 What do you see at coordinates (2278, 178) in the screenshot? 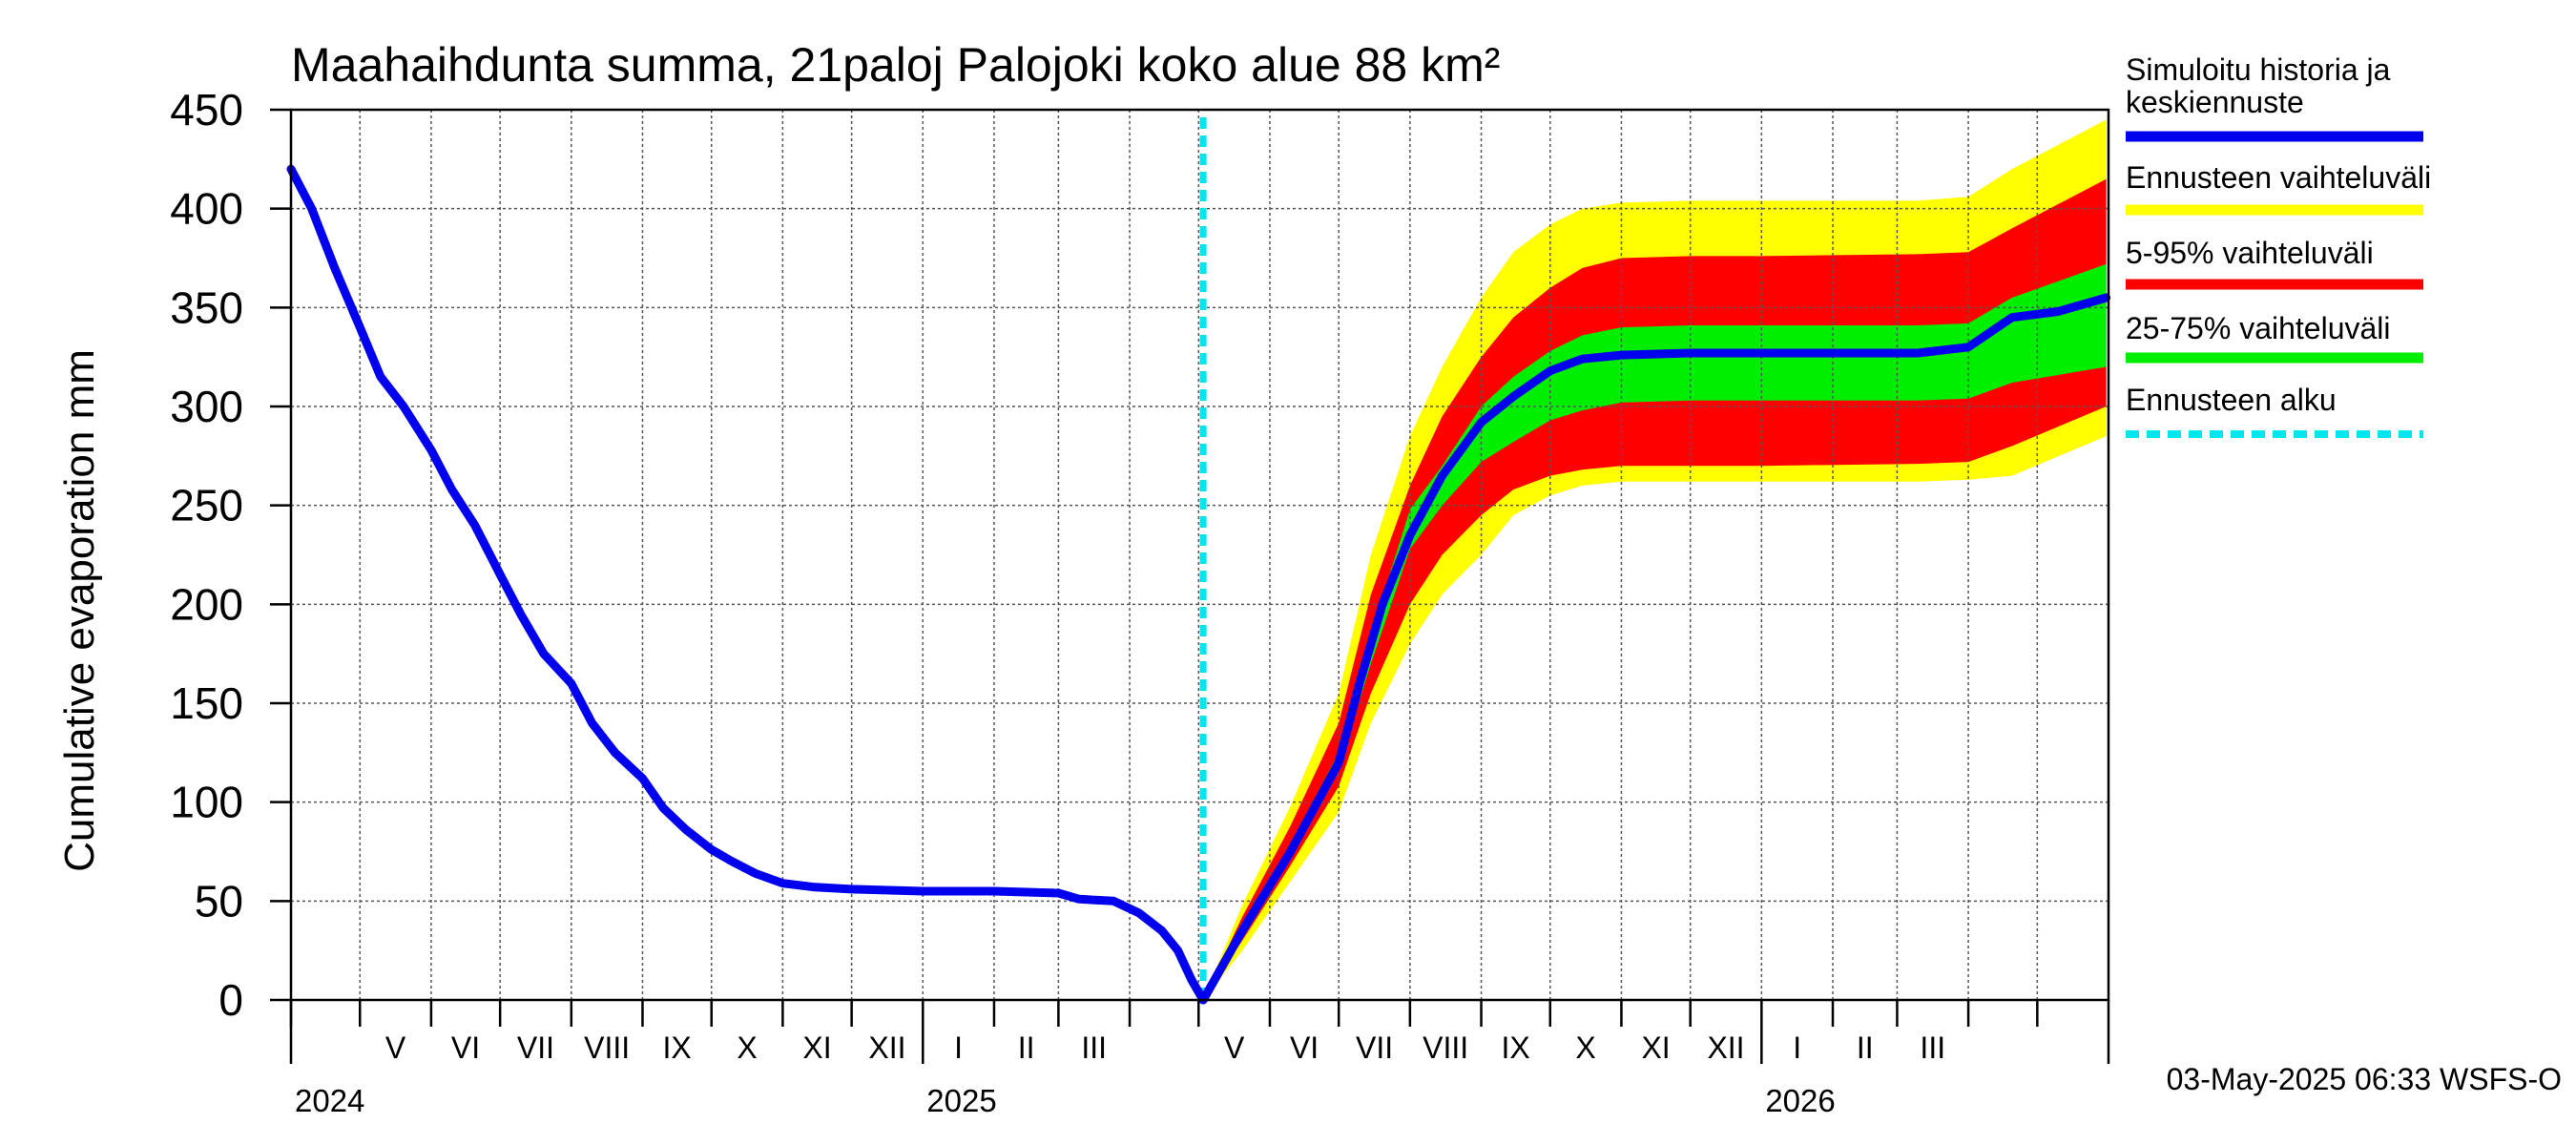
I see `legend-label: Ennusteen vaihteluväli` at bounding box center [2278, 178].